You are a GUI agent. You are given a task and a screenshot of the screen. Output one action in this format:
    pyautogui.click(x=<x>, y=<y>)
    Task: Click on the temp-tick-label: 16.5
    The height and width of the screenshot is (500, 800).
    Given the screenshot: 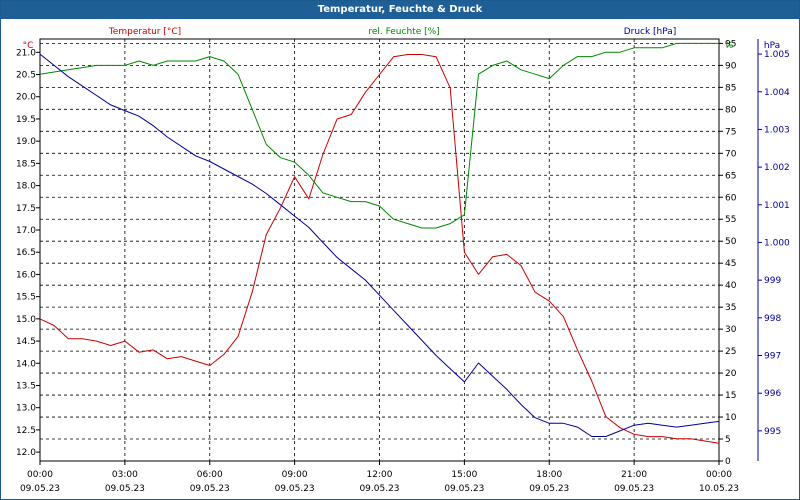 What is the action you would take?
    pyautogui.click(x=26, y=253)
    